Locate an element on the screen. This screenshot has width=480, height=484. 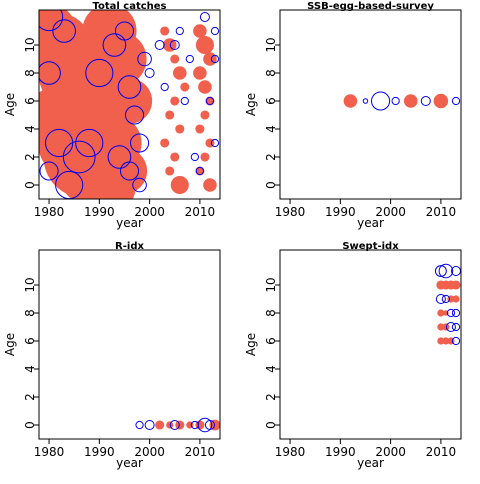
y-axis-label: Age is located at coordinates (10, 104).